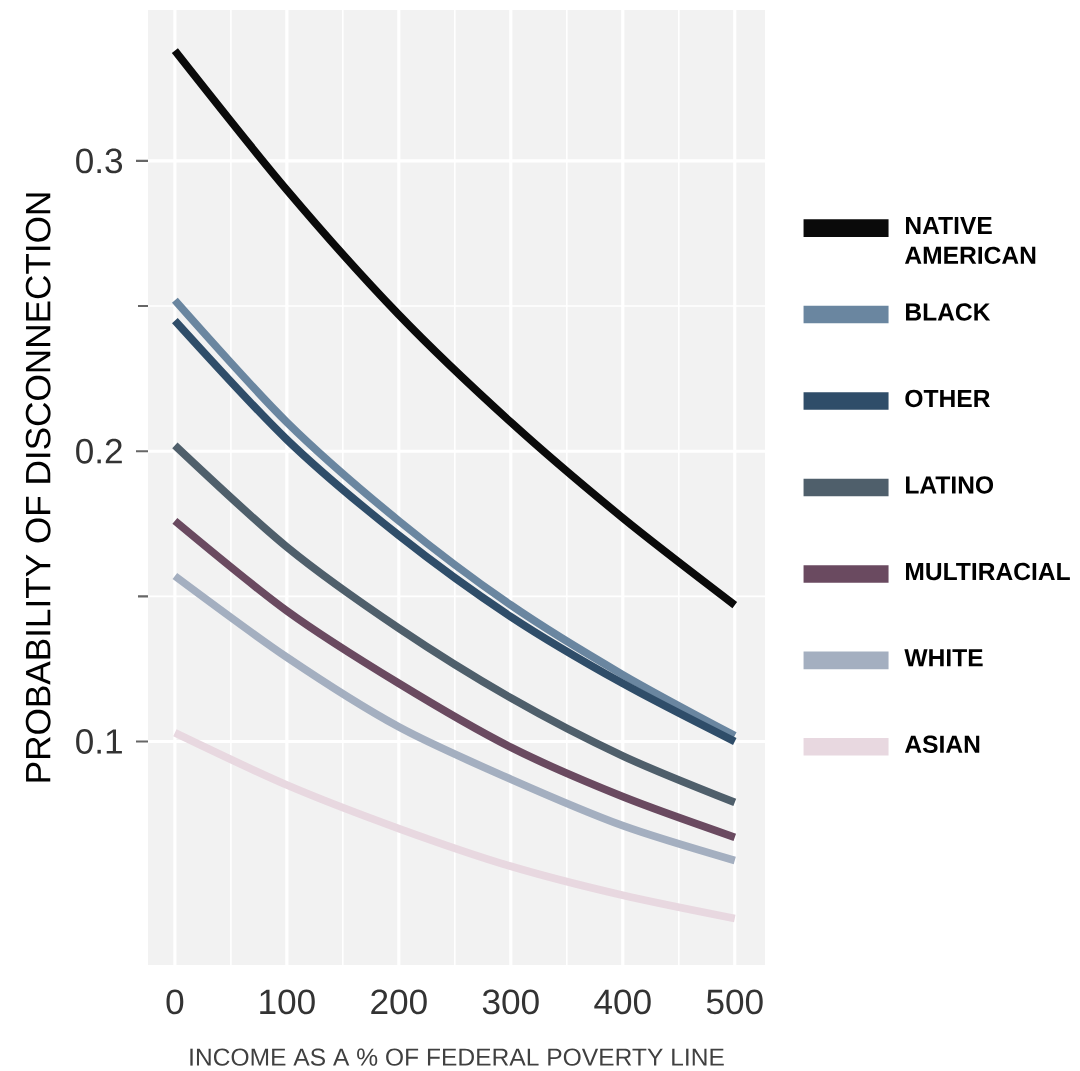 This screenshot has height=1071, width=1080. Describe the element at coordinates (622, 1002) in the screenshot. I see `x-tick-label: 400` at that location.